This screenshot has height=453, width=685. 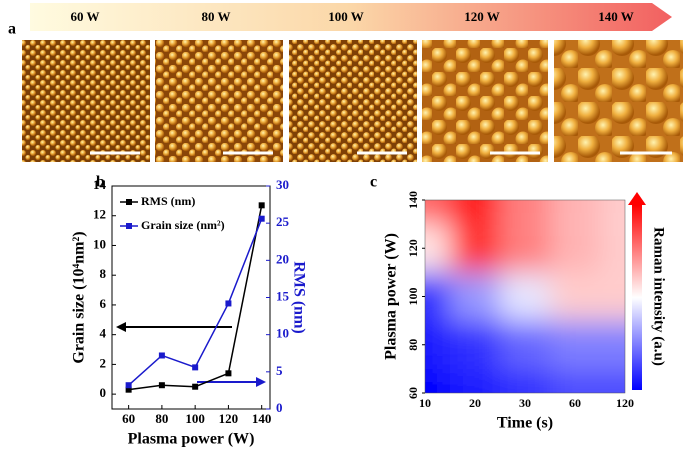 I want to click on y2-tick-label: 5, so click(x=279, y=370).